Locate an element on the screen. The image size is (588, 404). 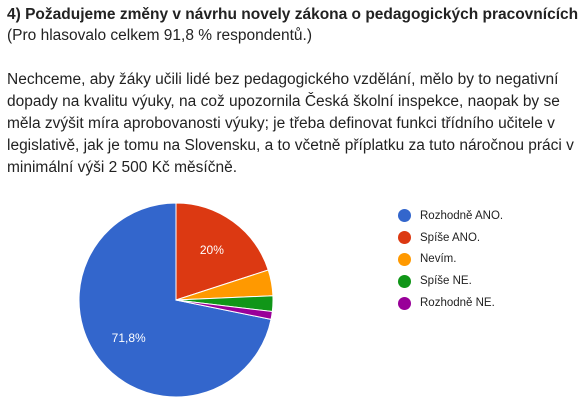
legend-label: Spíše NE. is located at coordinates (446, 281).